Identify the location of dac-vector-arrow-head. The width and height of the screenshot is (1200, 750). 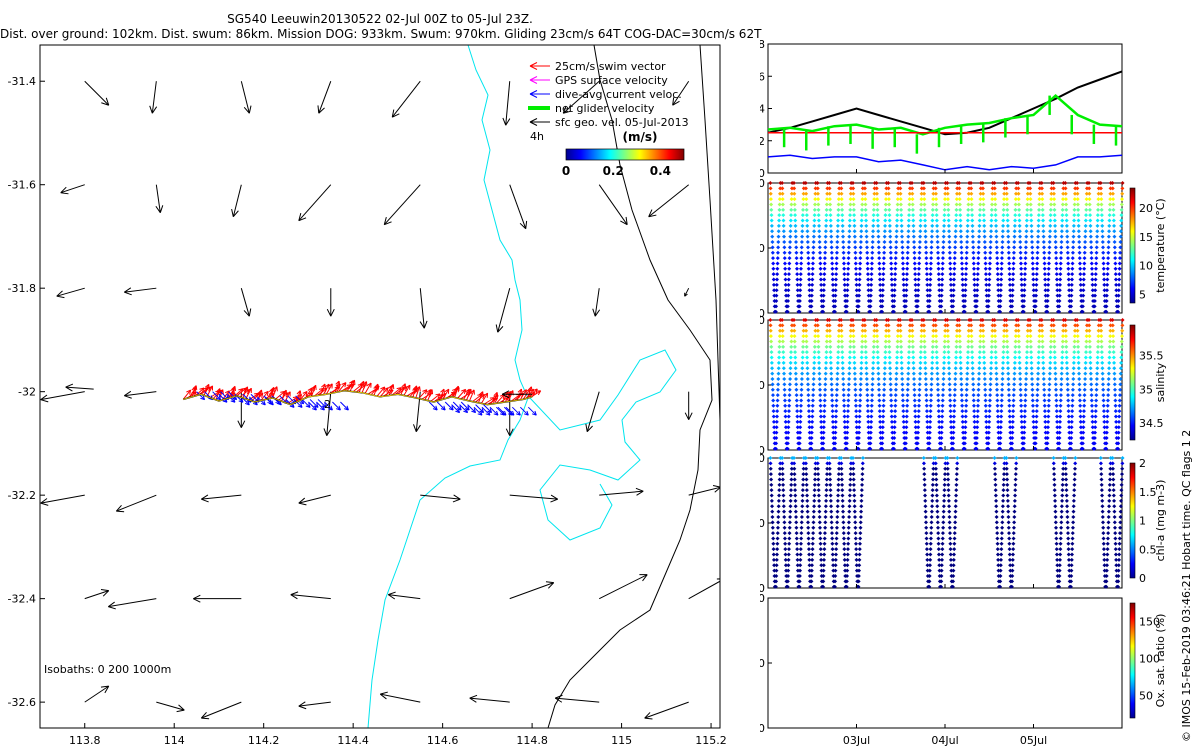
(474, 411).